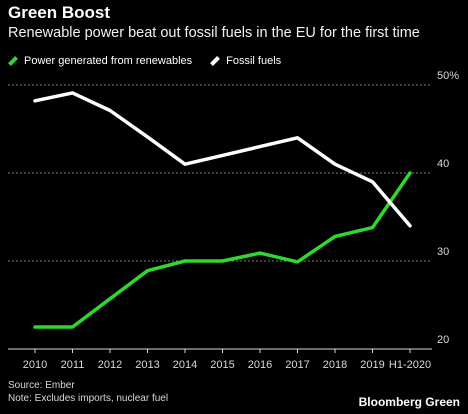 Image resolution: width=468 pixels, height=414 pixels. What do you see at coordinates (222, 365) in the screenshot?
I see `x-tick-label: 2015` at bounding box center [222, 365].